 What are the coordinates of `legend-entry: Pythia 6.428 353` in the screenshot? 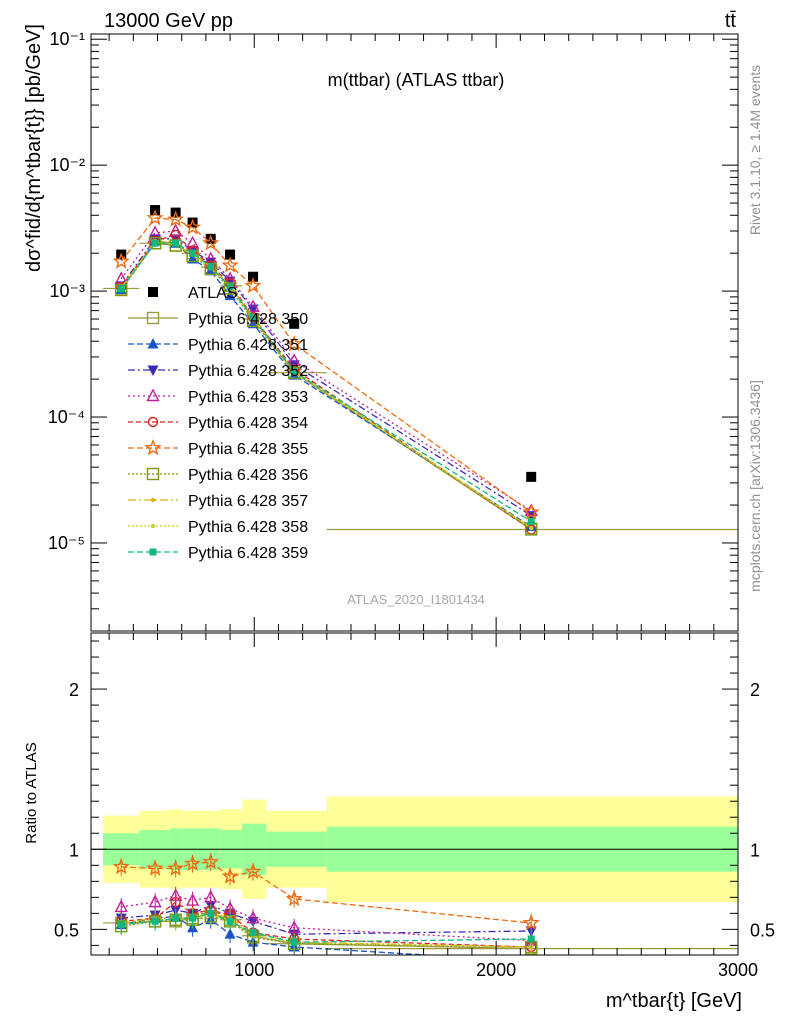 It's located at (218, 397).